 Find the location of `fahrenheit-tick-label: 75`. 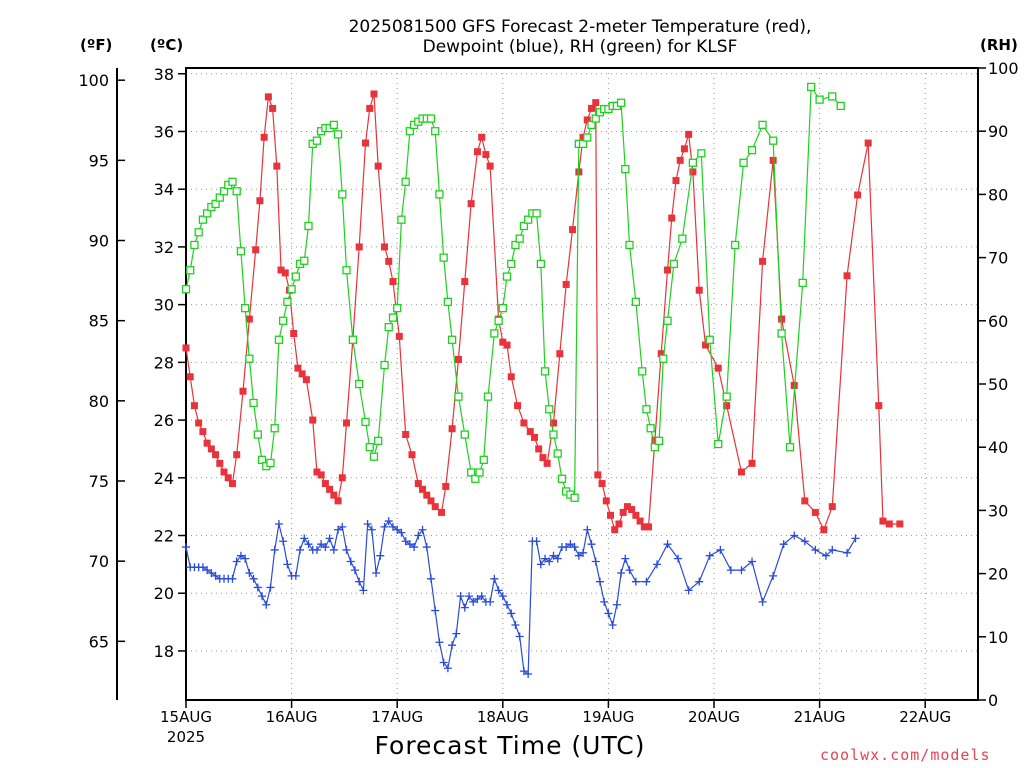

fahrenheit-tick-label: 75 is located at coordinates (99, 481).